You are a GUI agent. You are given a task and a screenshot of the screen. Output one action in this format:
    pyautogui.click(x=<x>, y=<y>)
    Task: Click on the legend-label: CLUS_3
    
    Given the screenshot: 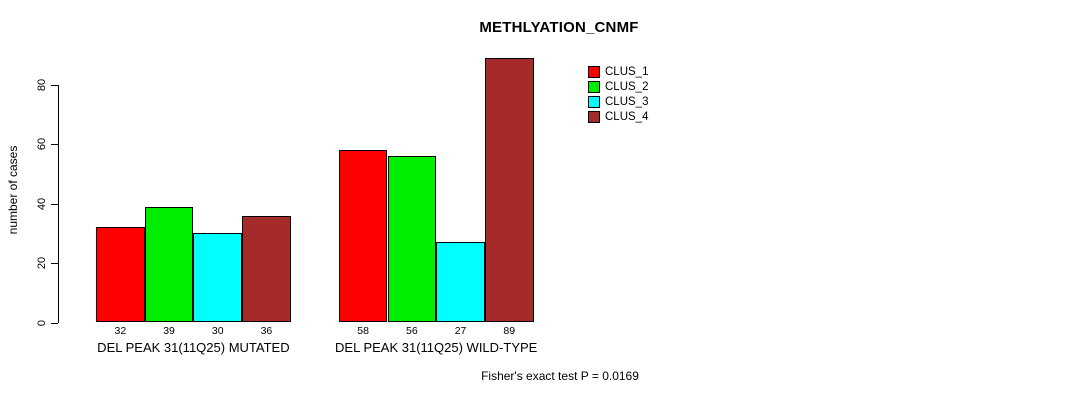 What is the action you would take?
    pyautogui.click(x=627, y=102)
    